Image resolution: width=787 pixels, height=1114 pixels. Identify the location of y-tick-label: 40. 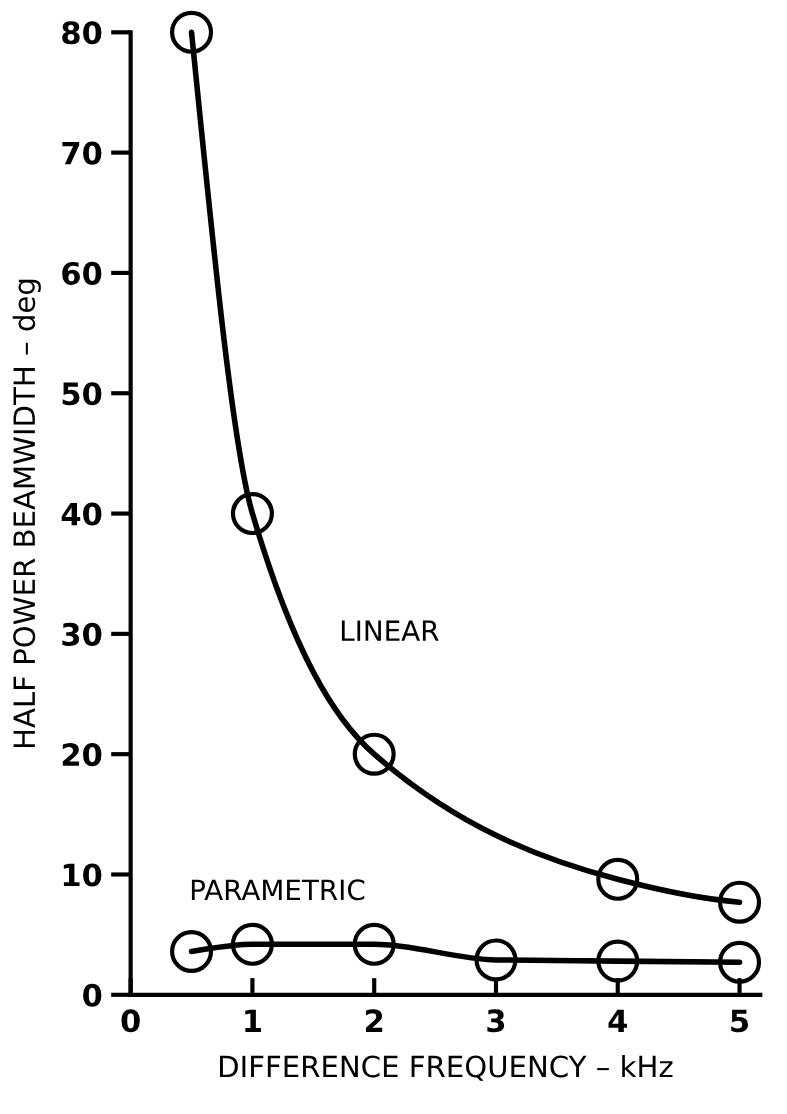
(81, 514).